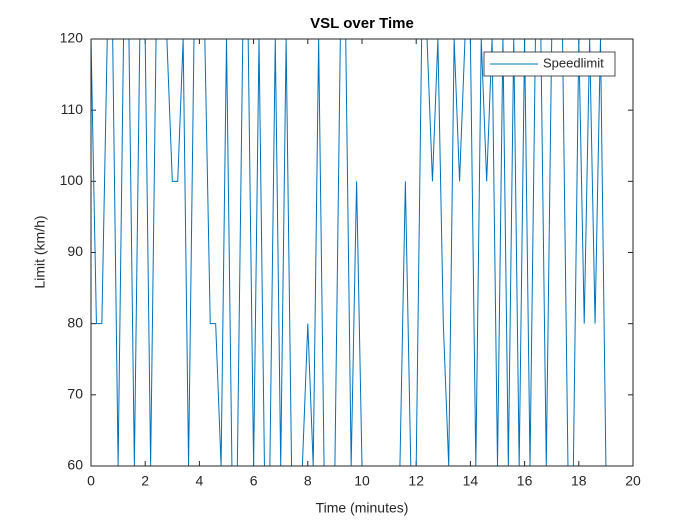 This screenshot has height=525, width=700. Describe the element at coordinates (254, 481) in the screenshot. I see `x-tick-label: 6` at that location.